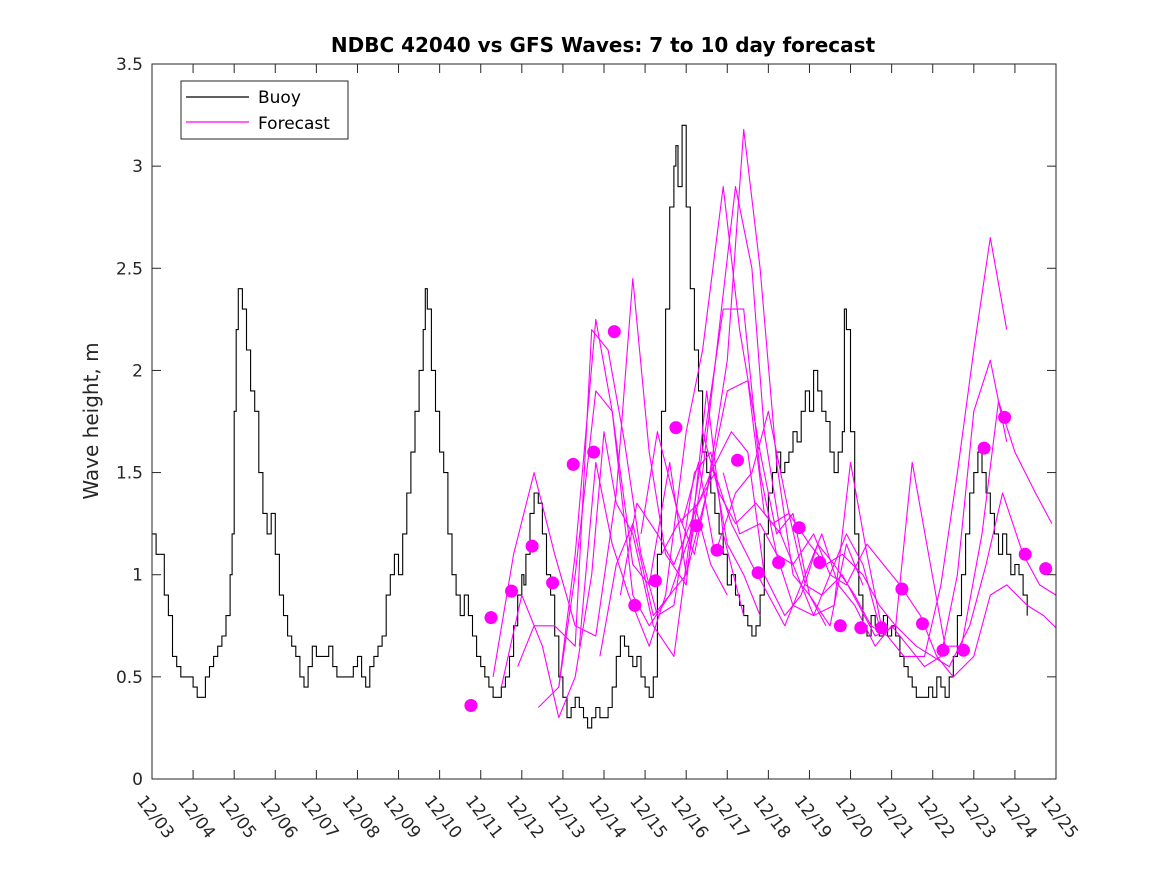 This screenshot has width=1167, height=875. What do you see at coordinates (319, 817) in the screenshot?
I see `x-tick-label: 12/07` at bounding box center [319, 817].